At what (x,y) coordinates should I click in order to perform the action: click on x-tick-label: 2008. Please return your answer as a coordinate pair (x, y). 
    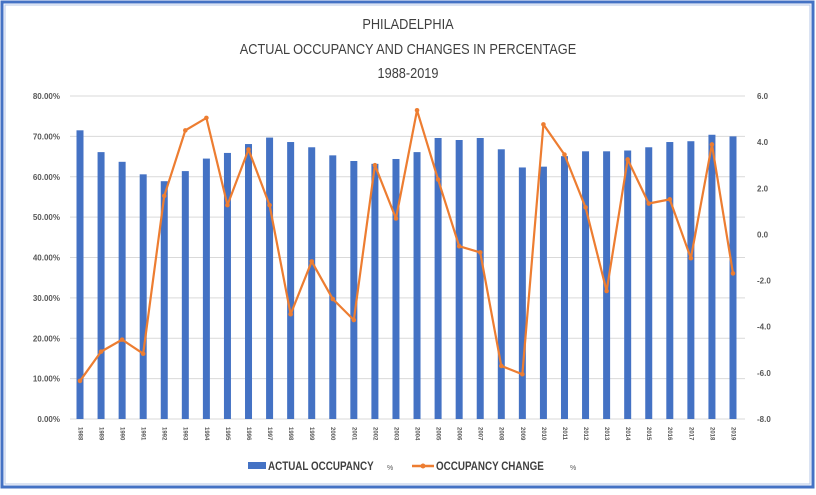
    Looking at the image, I should click on (501, 434).